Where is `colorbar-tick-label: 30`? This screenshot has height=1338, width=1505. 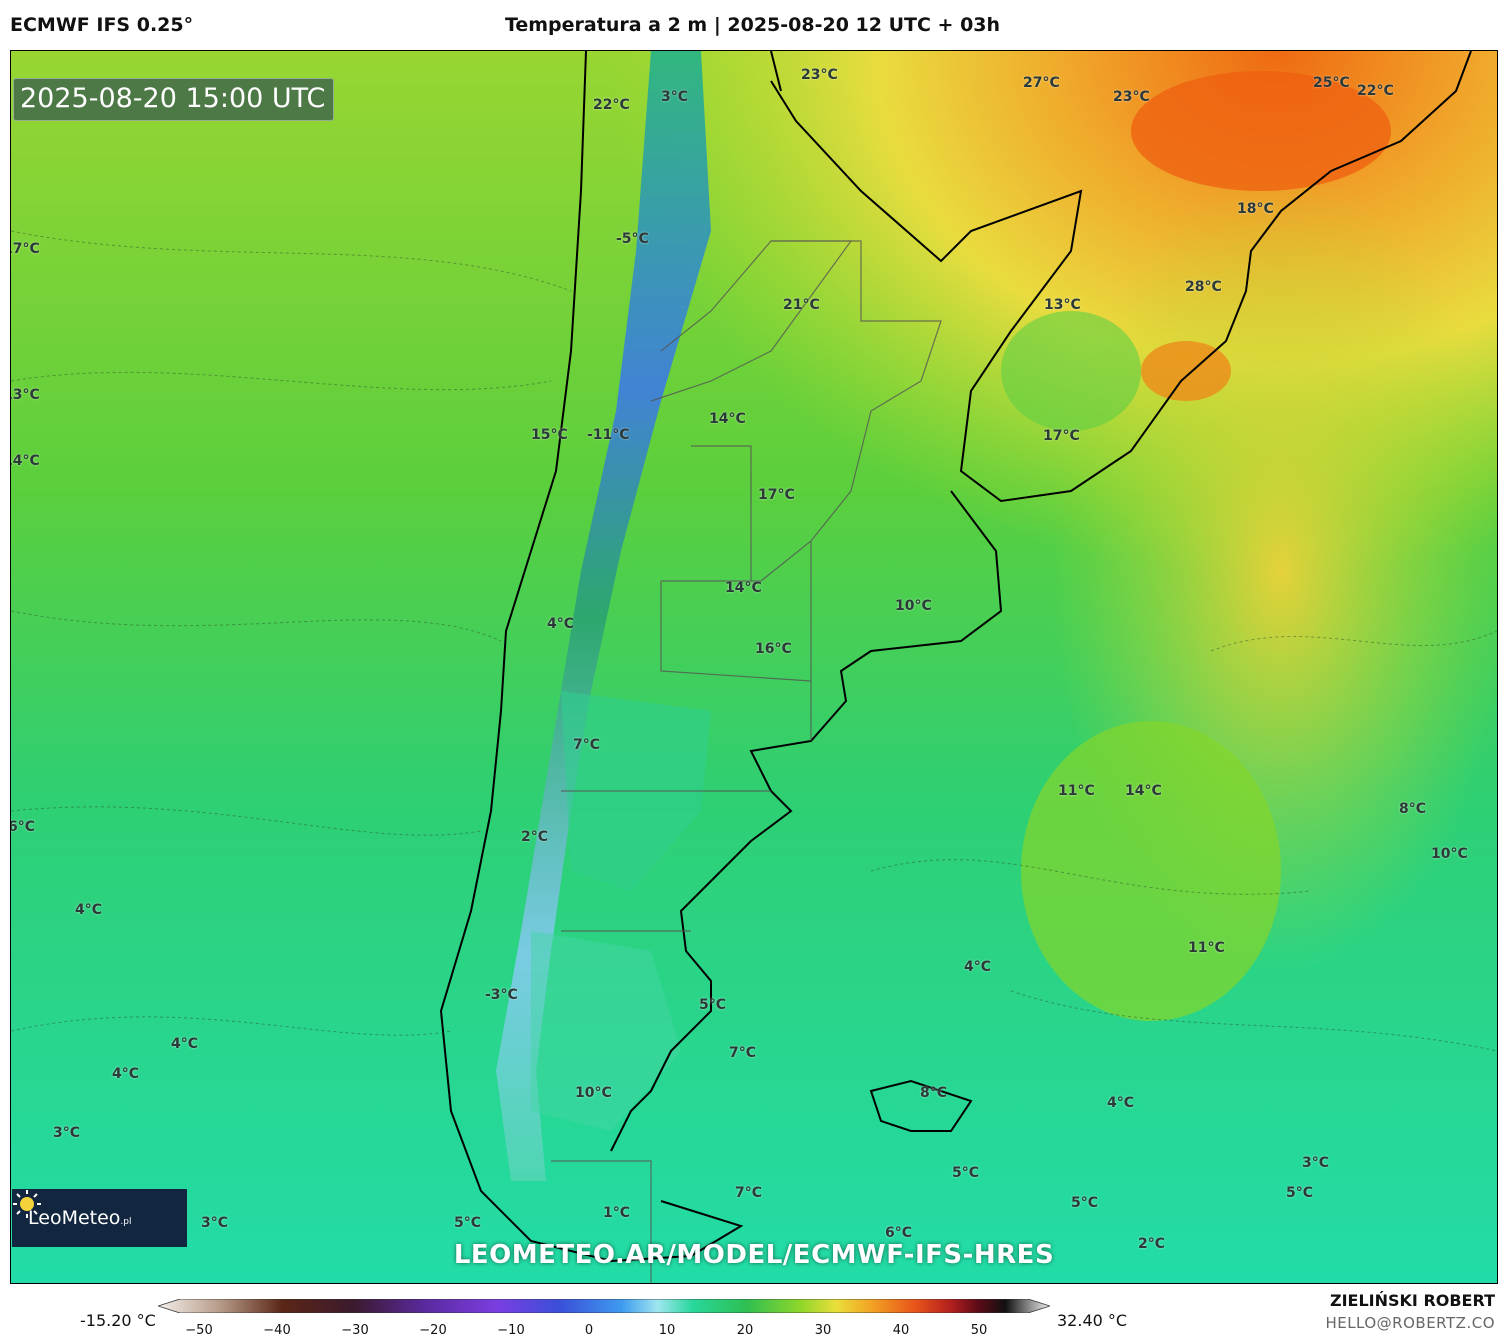 colorbar-tick-label: 30 is located at coordinates (823, 1330).